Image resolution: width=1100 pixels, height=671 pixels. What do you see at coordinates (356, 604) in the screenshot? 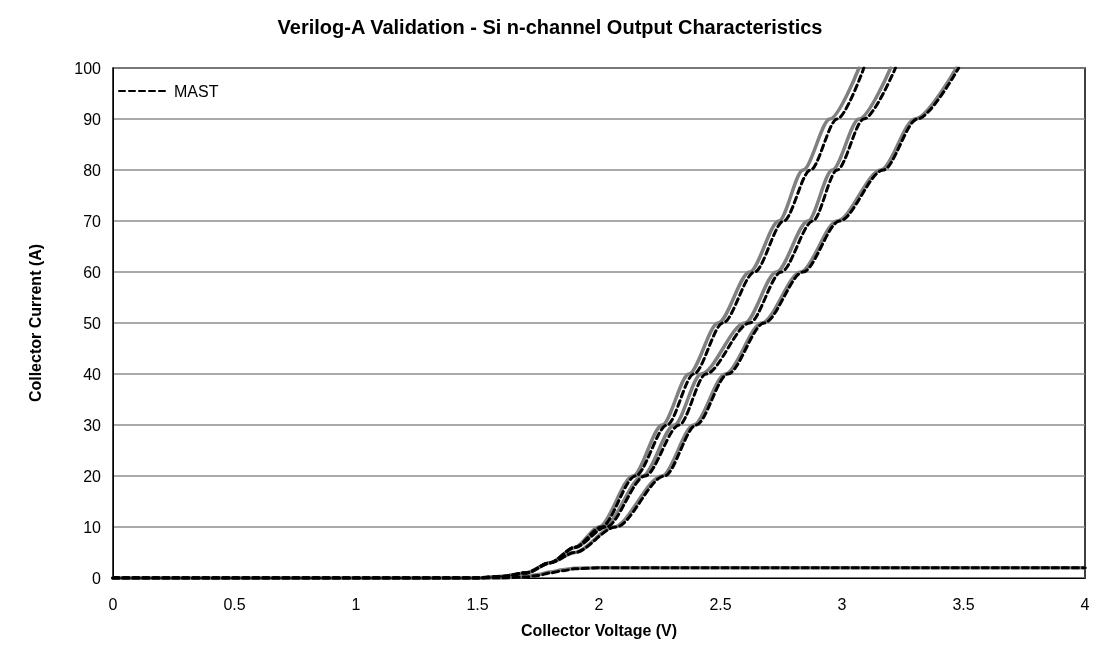
I see `x-tick-label: 1` at bounding box center [356, 604].